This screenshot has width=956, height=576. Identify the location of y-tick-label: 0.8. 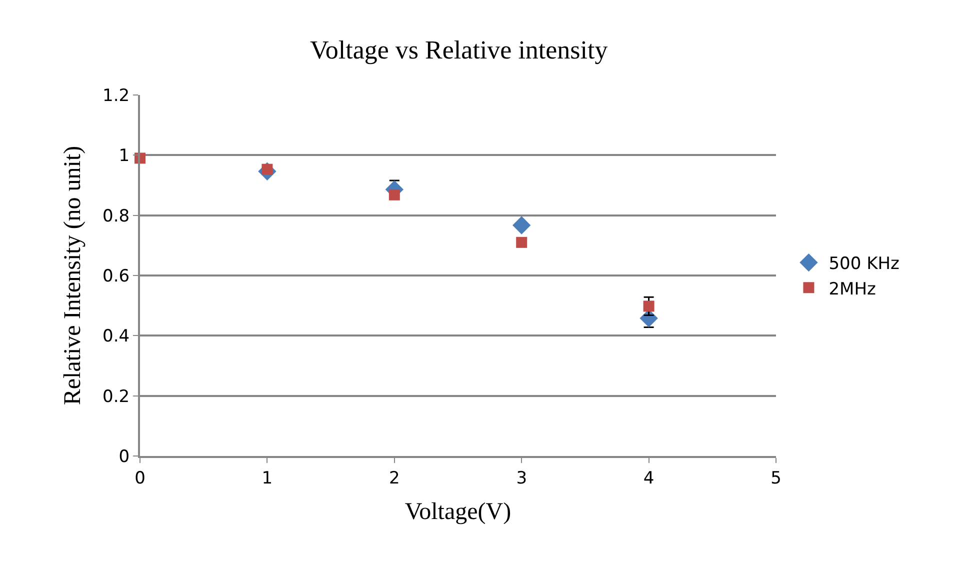
(116, 216).